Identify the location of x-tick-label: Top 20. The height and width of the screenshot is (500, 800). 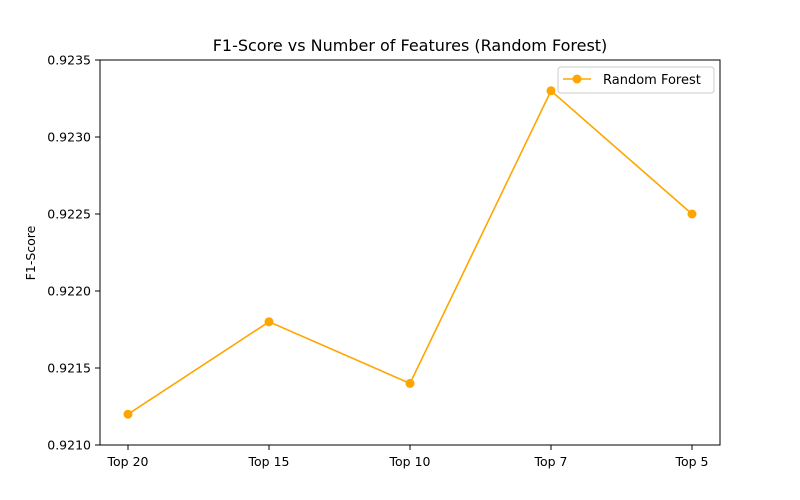
(128, 461).